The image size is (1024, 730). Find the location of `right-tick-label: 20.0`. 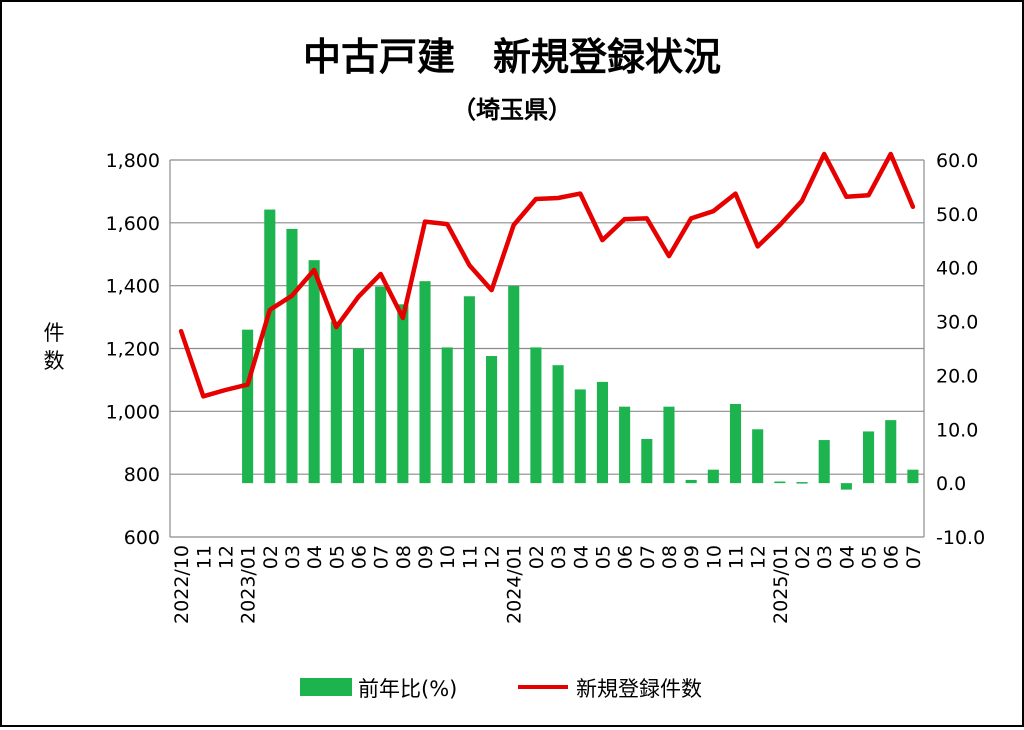

right-tick-label: 20.0 is located at coordinates (957, 376).